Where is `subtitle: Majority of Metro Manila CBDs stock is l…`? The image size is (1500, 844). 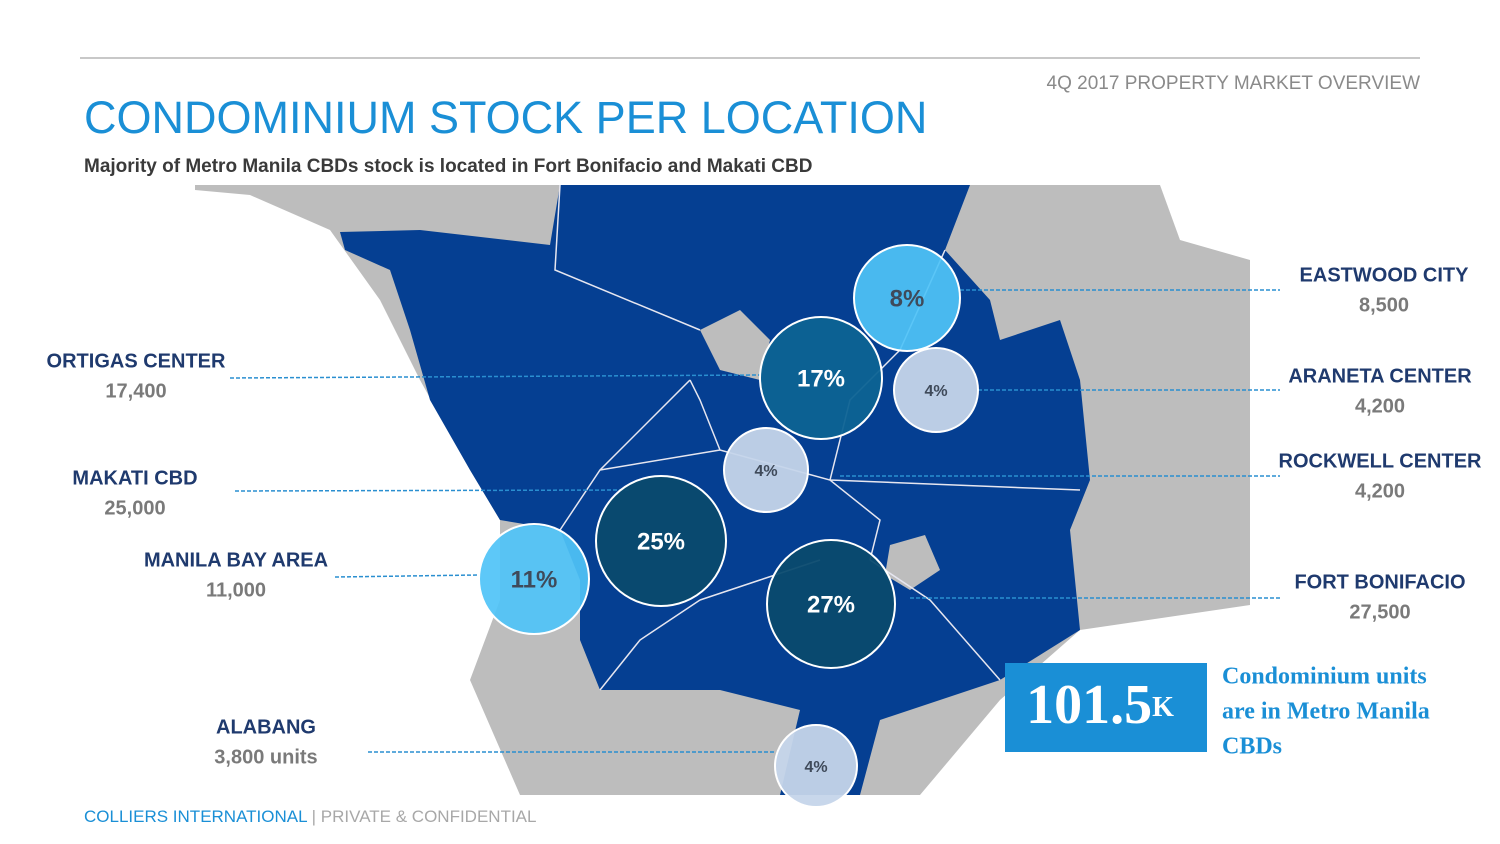 subtitle: Majority of Metro Manila CBDs stock is l… is located at coordinates (448, 166).